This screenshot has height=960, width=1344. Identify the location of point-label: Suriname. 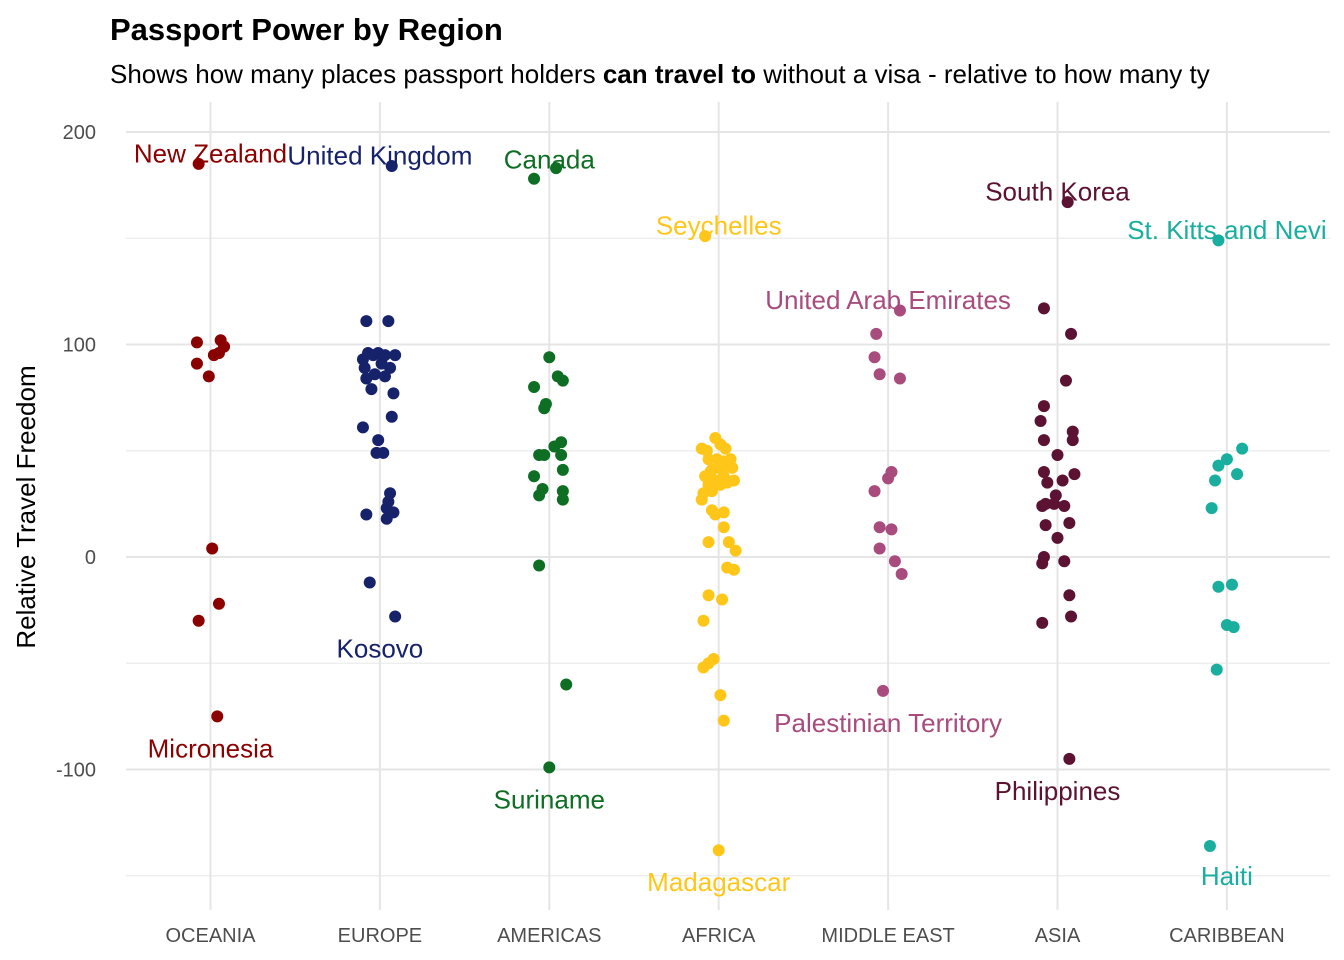
(549, 799).